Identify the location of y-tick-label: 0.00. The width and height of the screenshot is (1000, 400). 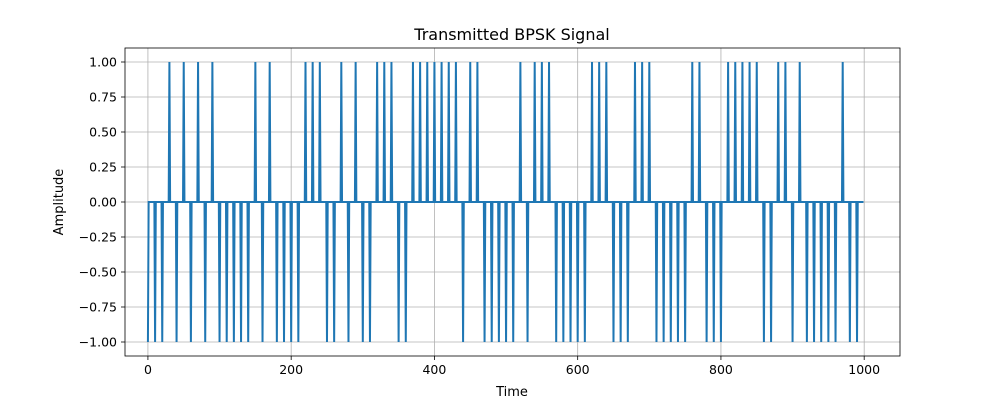
(103, 202).